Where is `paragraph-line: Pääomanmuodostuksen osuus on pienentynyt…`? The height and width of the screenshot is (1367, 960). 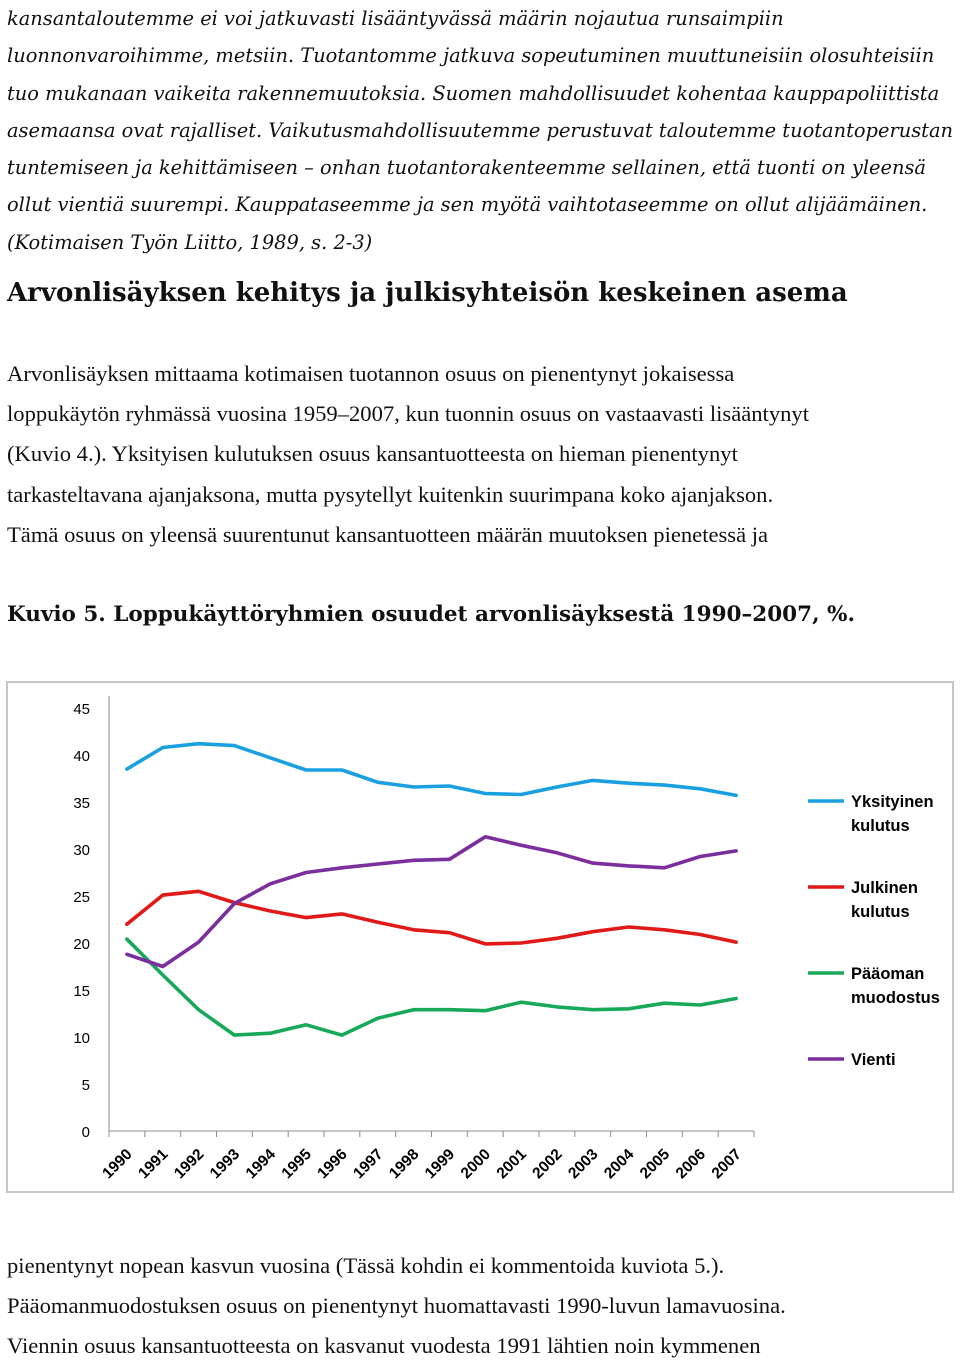 paragraph-line: Pääomanmuodostuksen osuus on pienentynyt… is located at coordinates (396, 1306).